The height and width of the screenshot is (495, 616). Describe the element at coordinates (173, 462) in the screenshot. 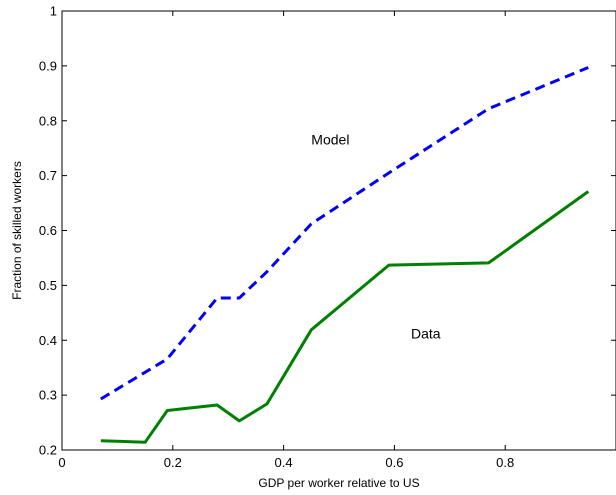

I see `x-tick-label: 0.2` at that location.